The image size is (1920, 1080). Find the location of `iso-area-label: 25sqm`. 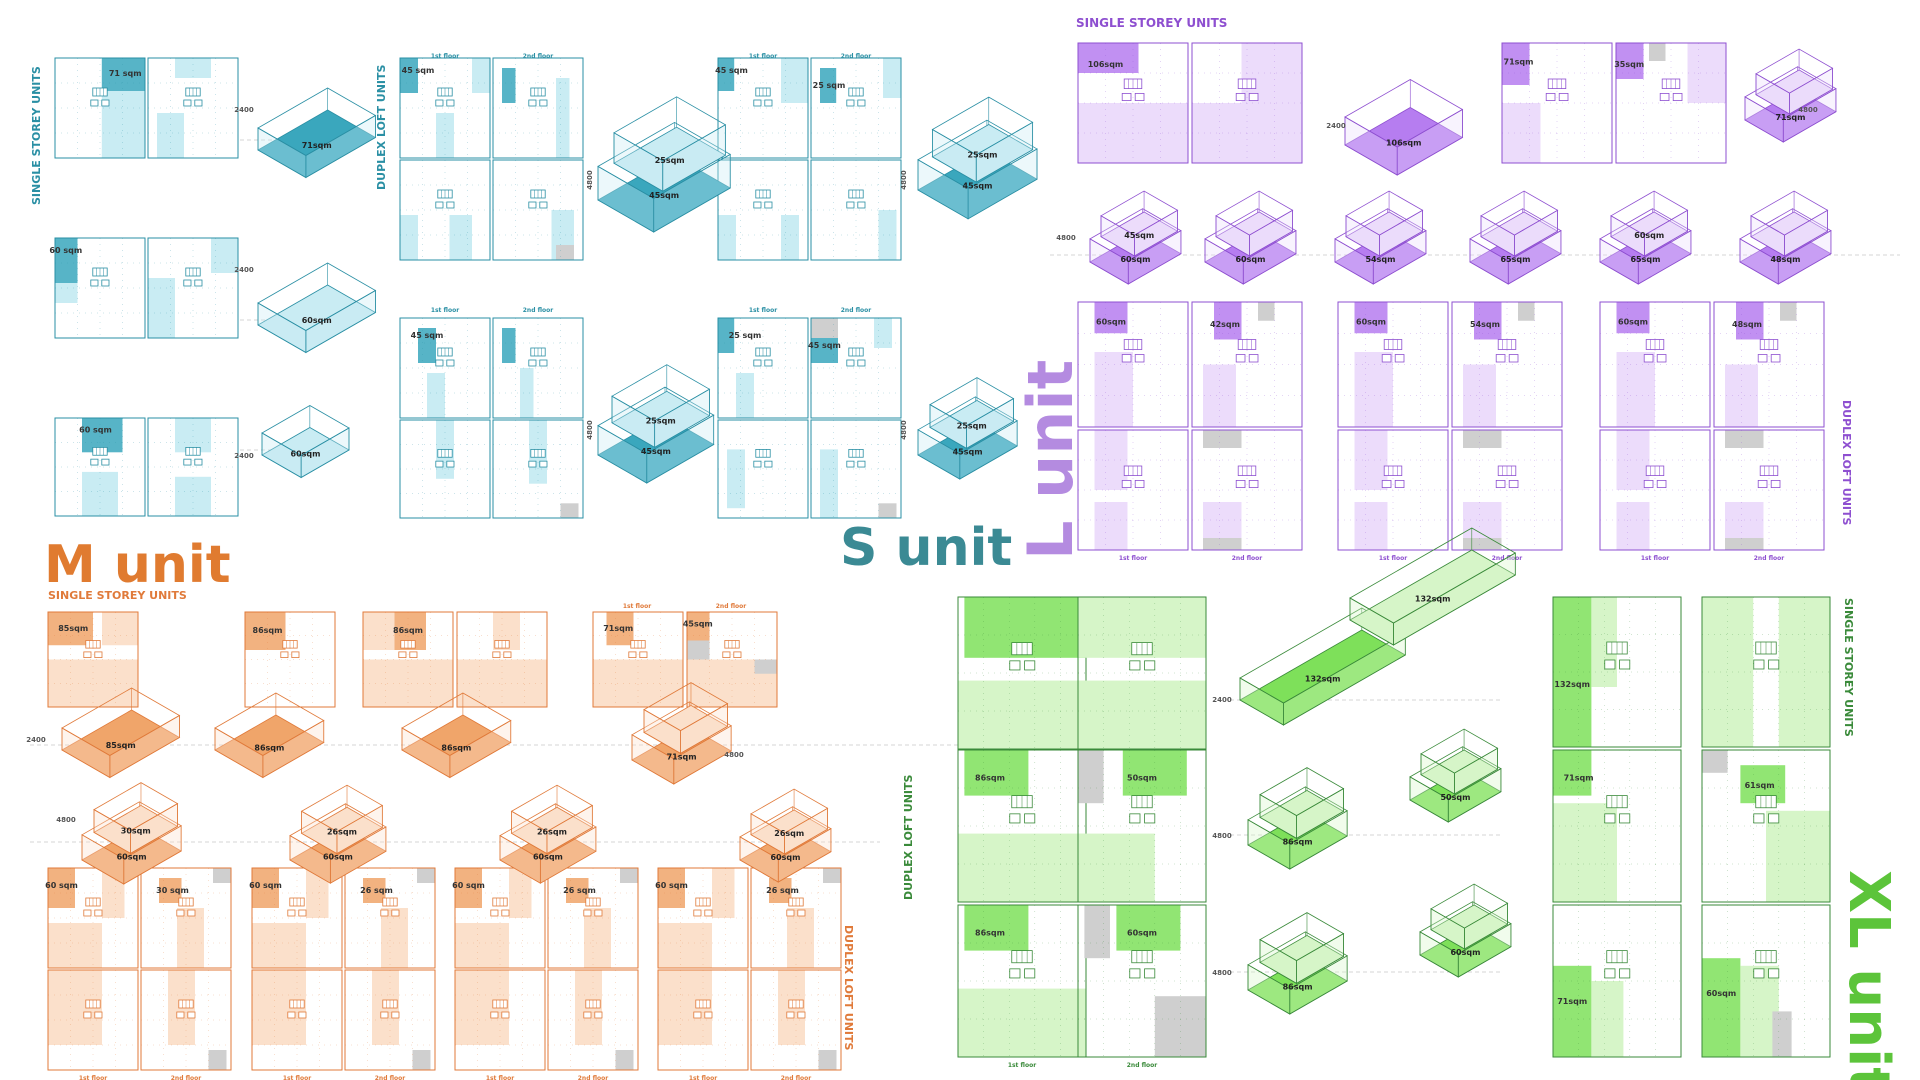

iso-area-label: 25sqm is located at coordinates (661, 420).